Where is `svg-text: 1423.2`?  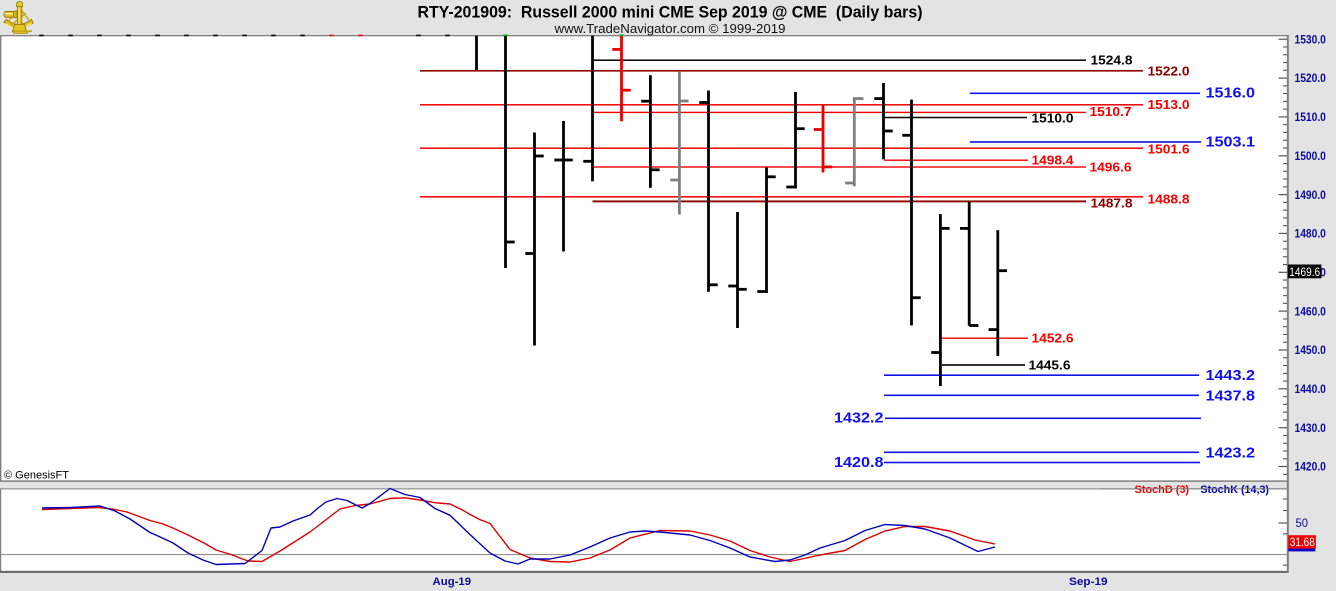
svg-text: 1423.2 is located at coordinates (1231, 454).